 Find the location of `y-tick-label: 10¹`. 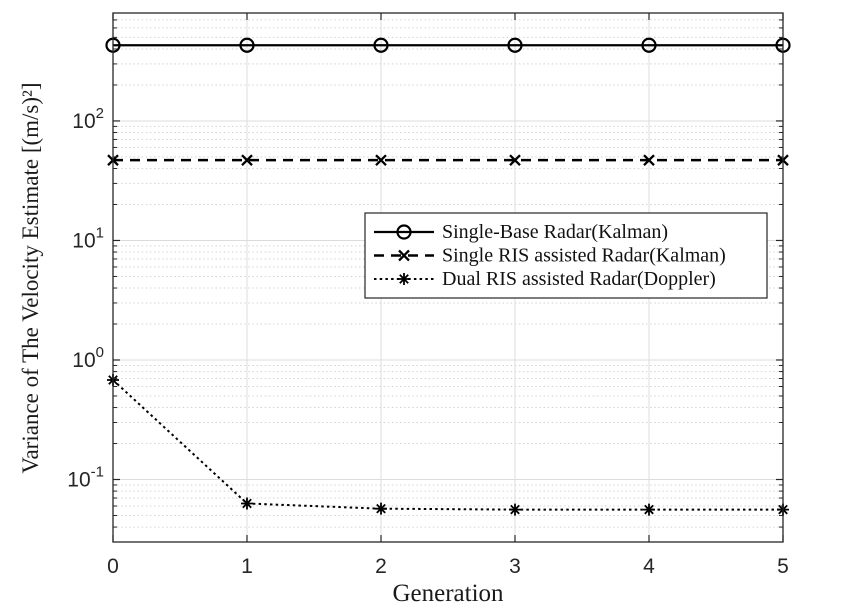

y-tick-label: 10¹ is located at coordinates (88, 238).